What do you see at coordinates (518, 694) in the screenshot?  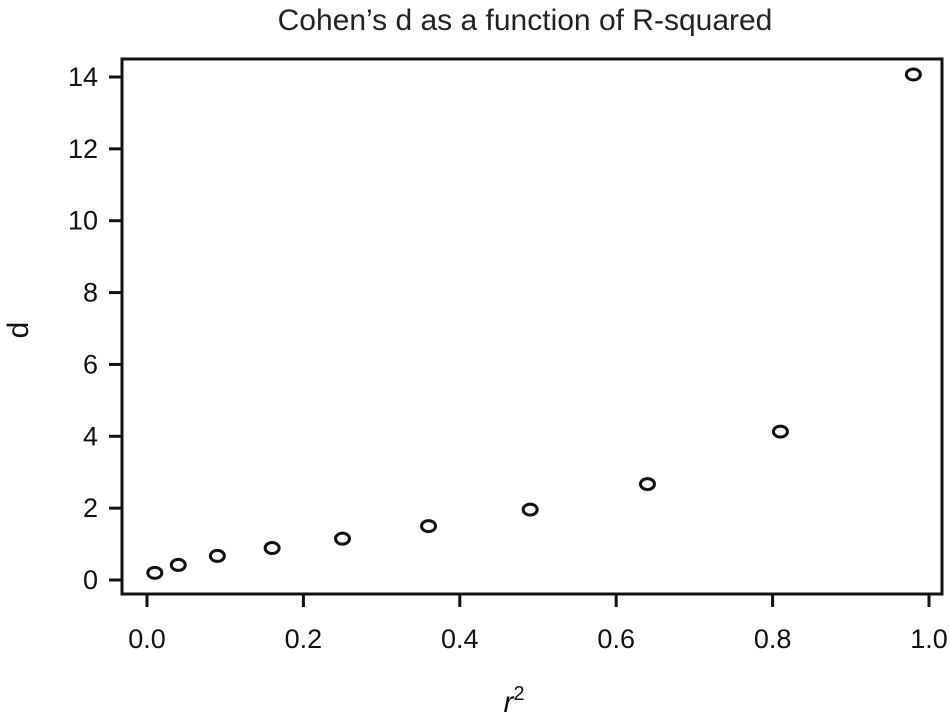 I see `x-axis-label-exponent: 2` at bounding box center [518, 694].